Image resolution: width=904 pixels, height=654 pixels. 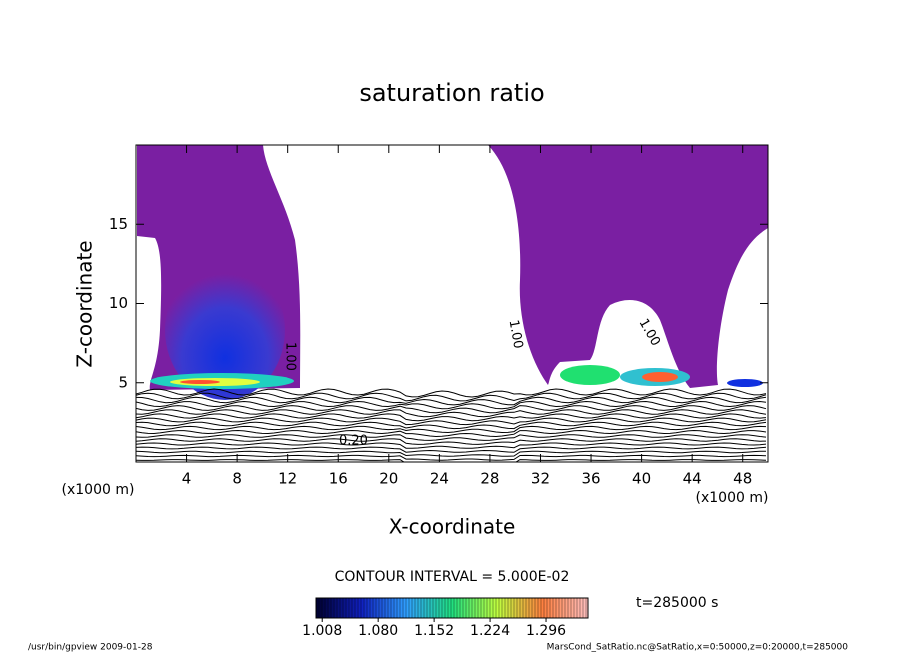 What do you see at coordinates (490, 631) in the screenshot?
I see `colorbar-tick-label: 1.224` at bounding box center [490, 631].